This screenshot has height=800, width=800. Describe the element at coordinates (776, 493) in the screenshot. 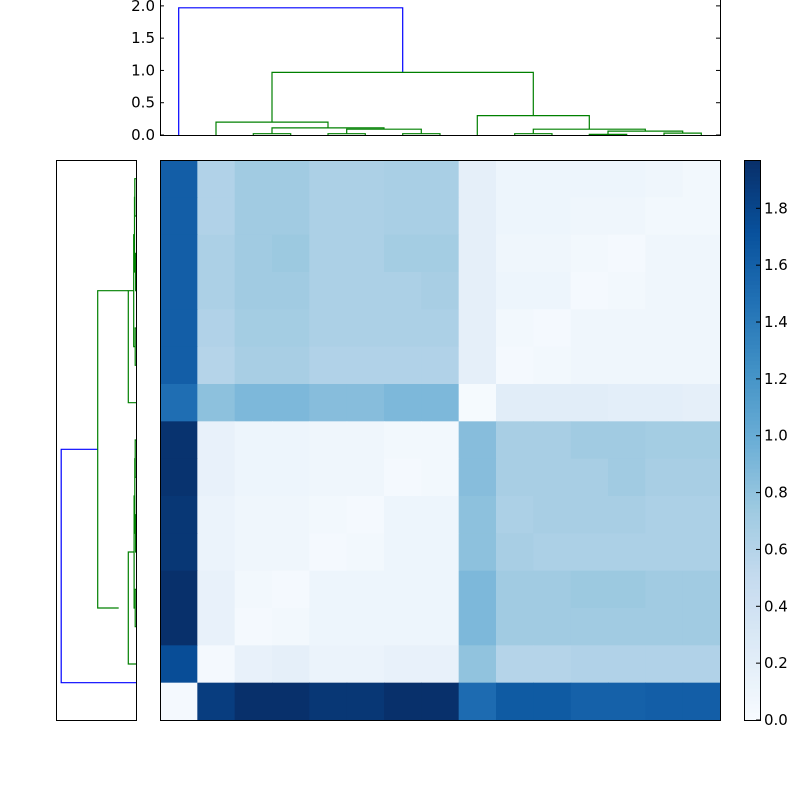

I see `colorbar-tick-label: 0.8` at that location.